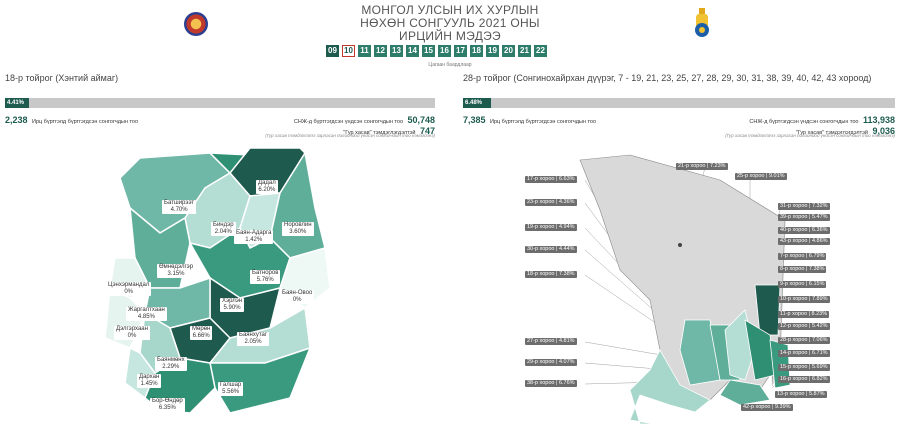 The height and width of the screenshot is (424, 900). What do you see at coordinates (129, 289) in the screenshot?
I see `region-label-tsenkhermandal: Цэнхэрмандал 0%` at bounding box center [129, 289].